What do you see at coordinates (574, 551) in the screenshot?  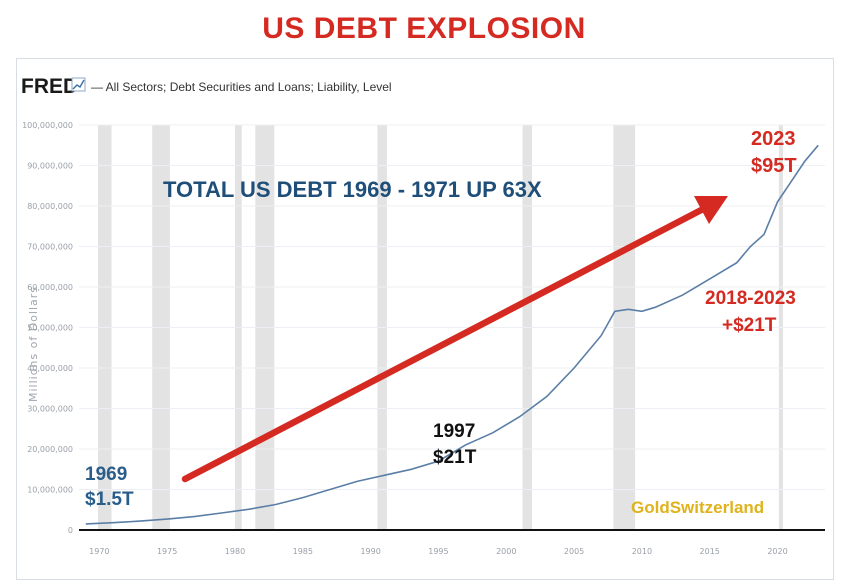 I see `x-tick-7: 2005` at bounding box center [574, 551].